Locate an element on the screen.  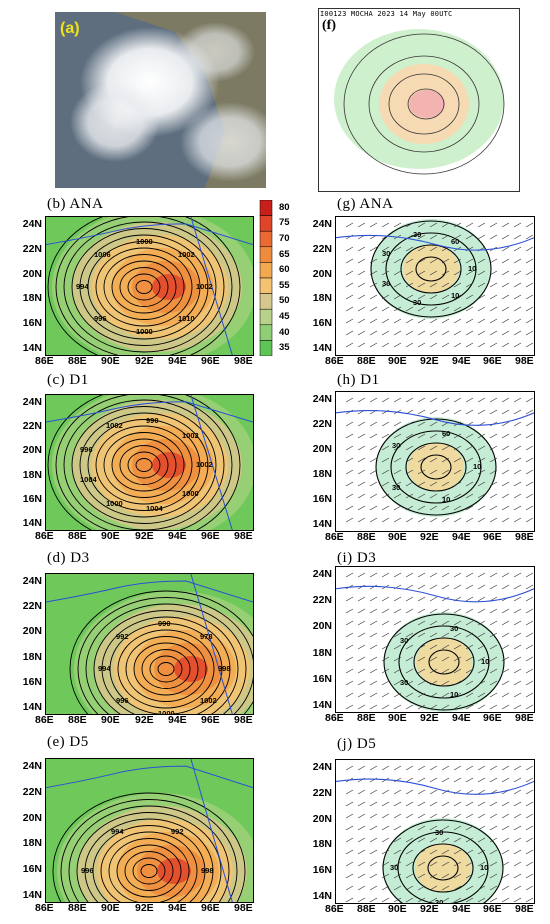
panel-f-map is located at coordinates (419, 100).